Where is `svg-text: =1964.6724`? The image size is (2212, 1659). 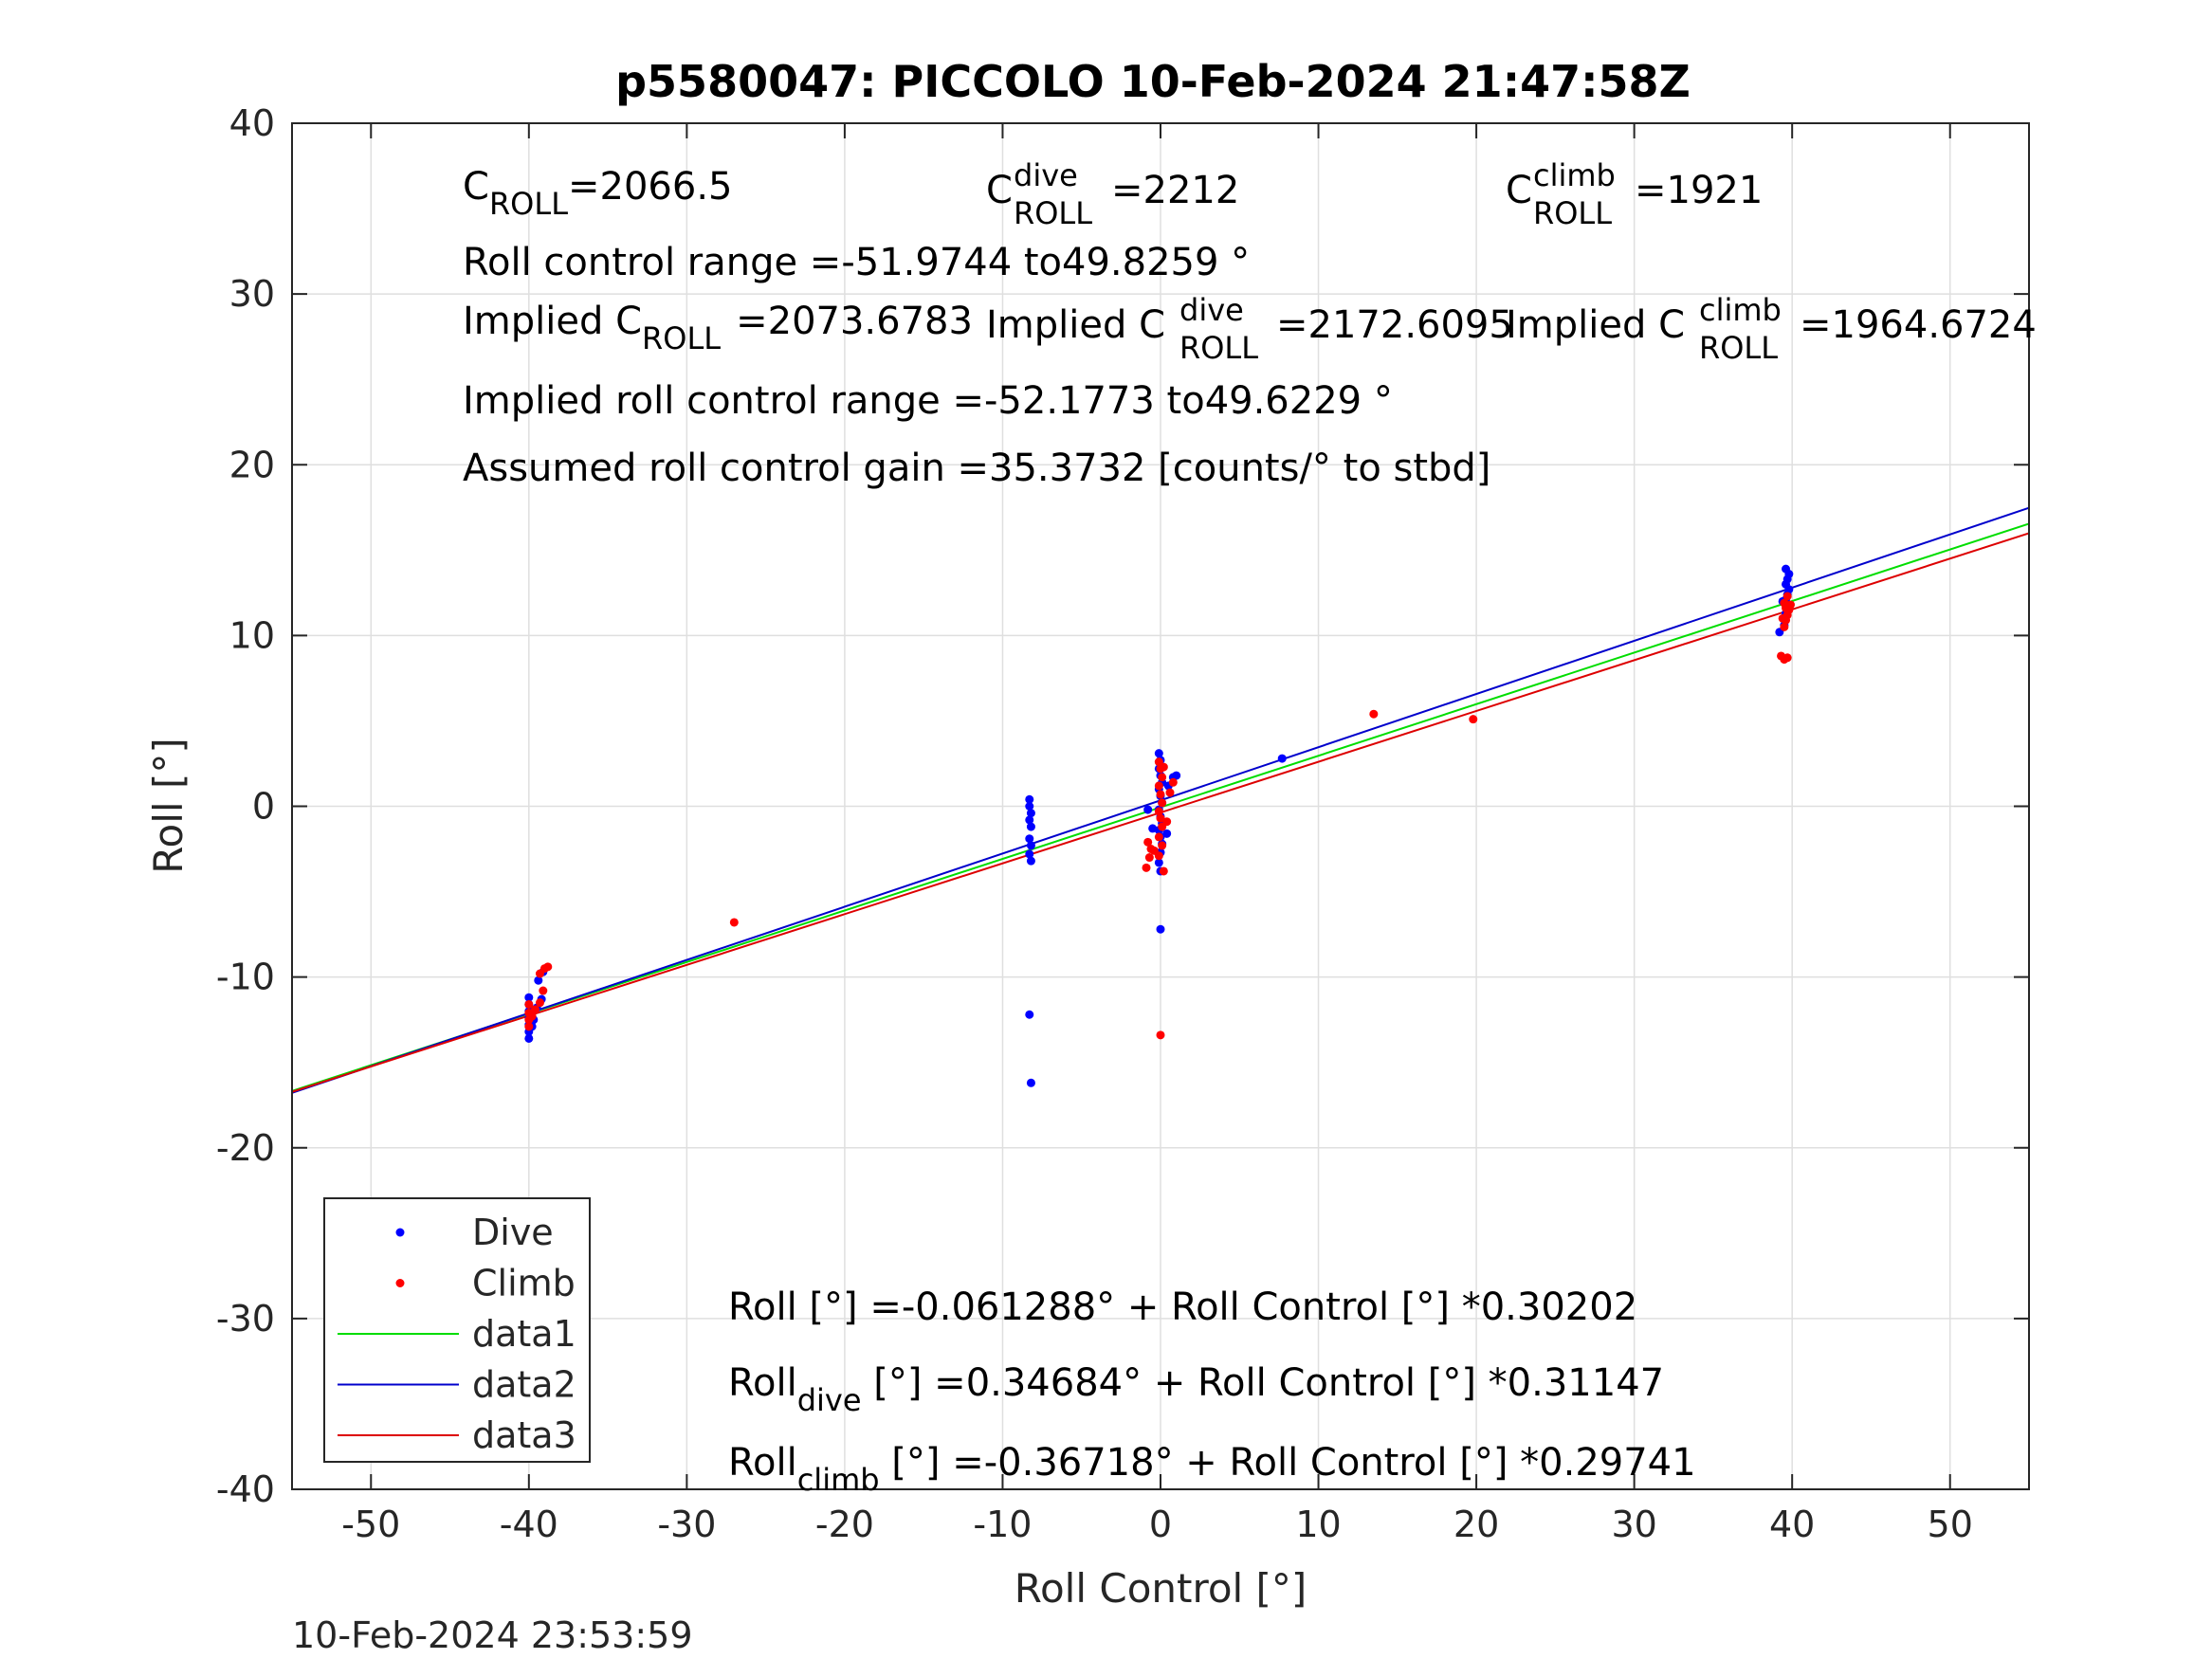
svg-text: =1964.6724 is located at coordinates (1918, 325).